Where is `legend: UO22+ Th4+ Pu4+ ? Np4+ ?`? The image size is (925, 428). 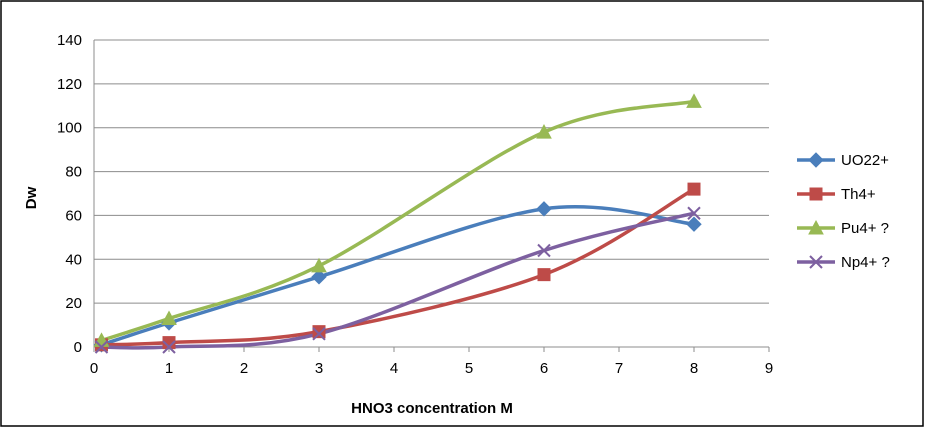
legend: UO22+ Th4+ Pu4+ ? Np4+ ? is located at coordinates (843, 211).